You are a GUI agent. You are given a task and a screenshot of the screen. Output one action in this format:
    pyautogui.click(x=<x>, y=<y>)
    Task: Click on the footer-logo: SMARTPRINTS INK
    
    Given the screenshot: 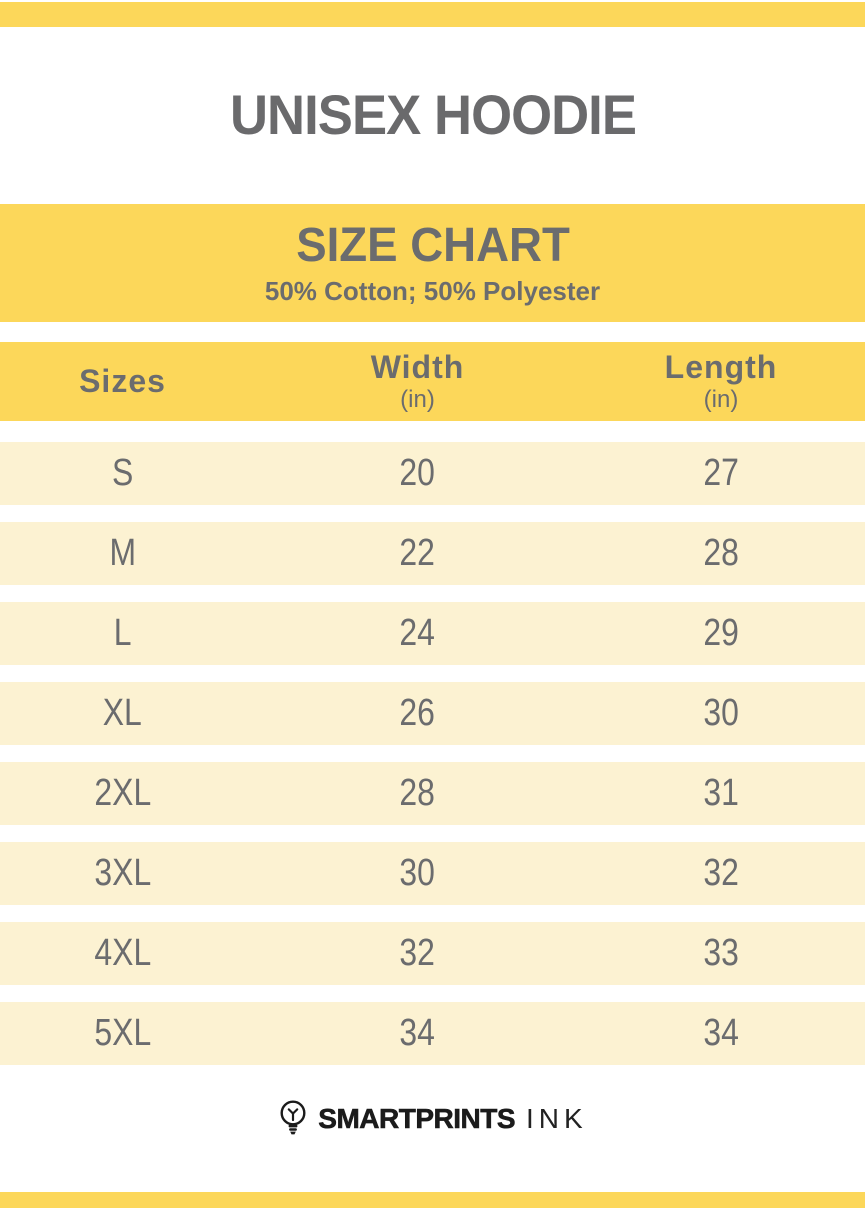 What is the action you would take?
    pyautogui.click(x=432, y=1119)
    